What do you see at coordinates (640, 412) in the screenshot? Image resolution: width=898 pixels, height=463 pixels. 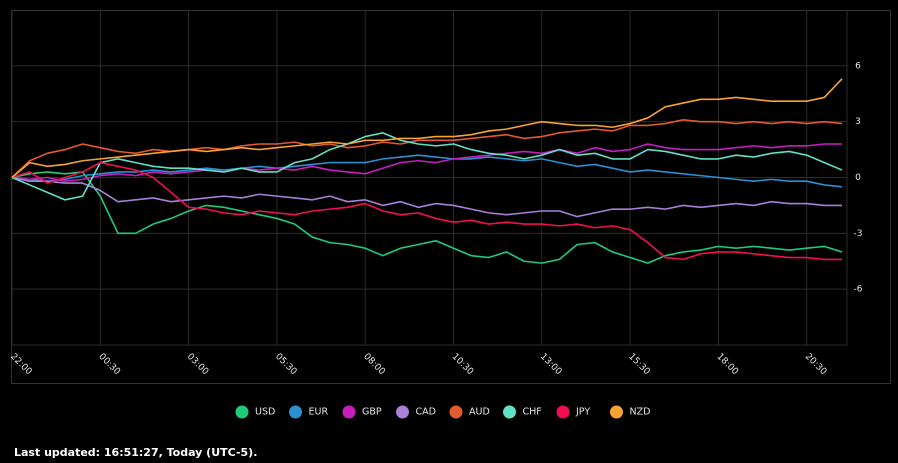 I see `legend-label: NZD` at bounding box center [640, 412].